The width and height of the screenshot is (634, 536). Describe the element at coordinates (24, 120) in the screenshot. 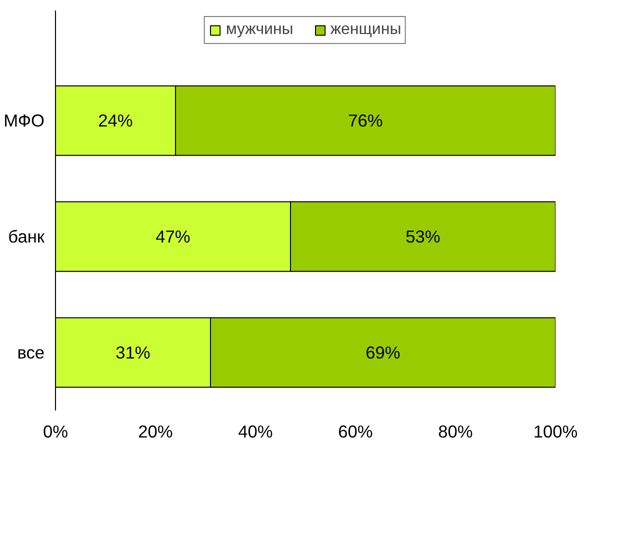

I see `y-tick-label: МФО` at that location.